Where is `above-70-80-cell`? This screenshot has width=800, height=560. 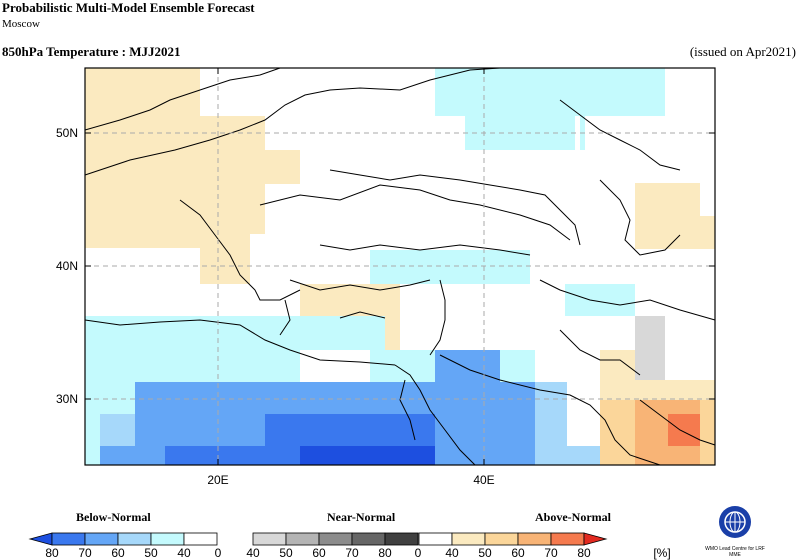 above-70-80-cell is located at coordinates (684, 430).